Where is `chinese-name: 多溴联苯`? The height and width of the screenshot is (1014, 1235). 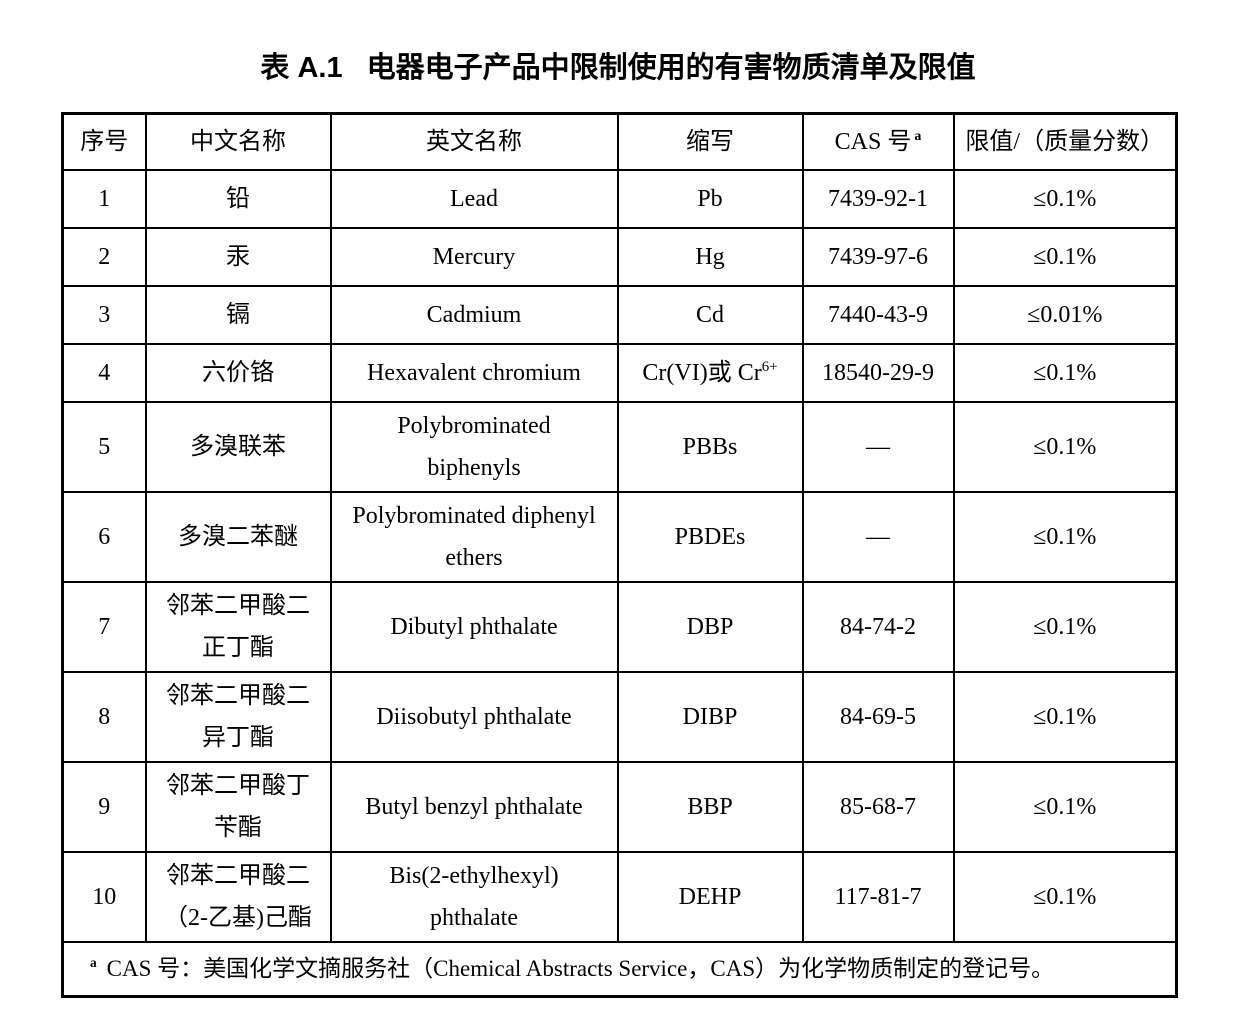
chinese-name: 多溴联苯 is located at coordinates (238, 446).